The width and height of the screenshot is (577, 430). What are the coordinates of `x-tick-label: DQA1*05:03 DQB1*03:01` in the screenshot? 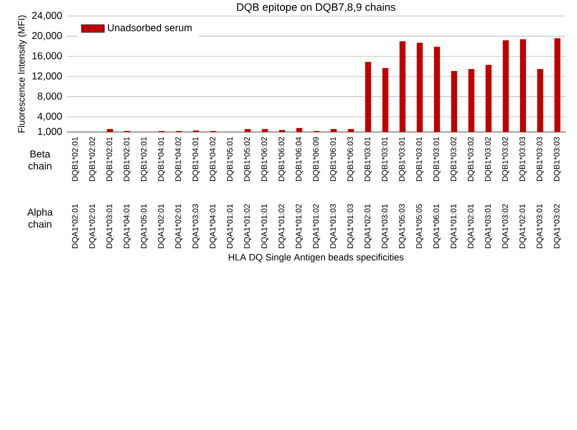 It's located at (402, 192).